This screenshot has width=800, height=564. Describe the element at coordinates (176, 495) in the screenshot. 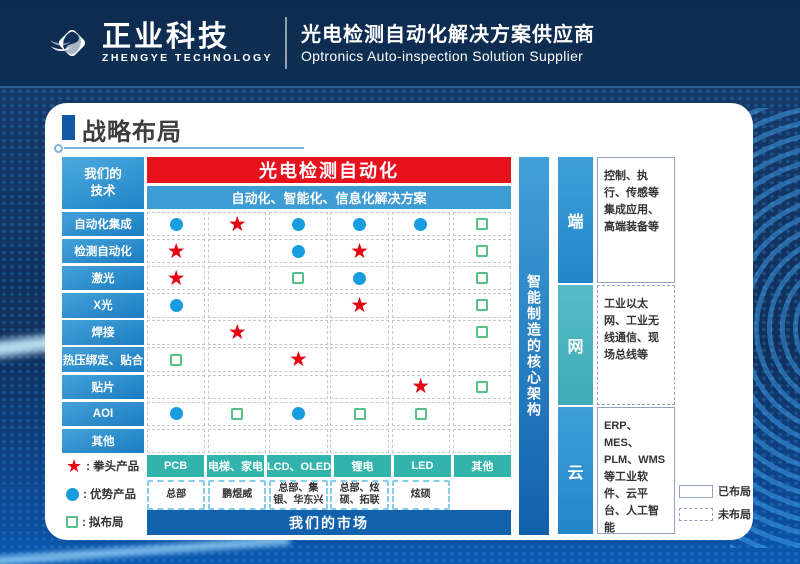

I see `company-label: 总部` at that location.